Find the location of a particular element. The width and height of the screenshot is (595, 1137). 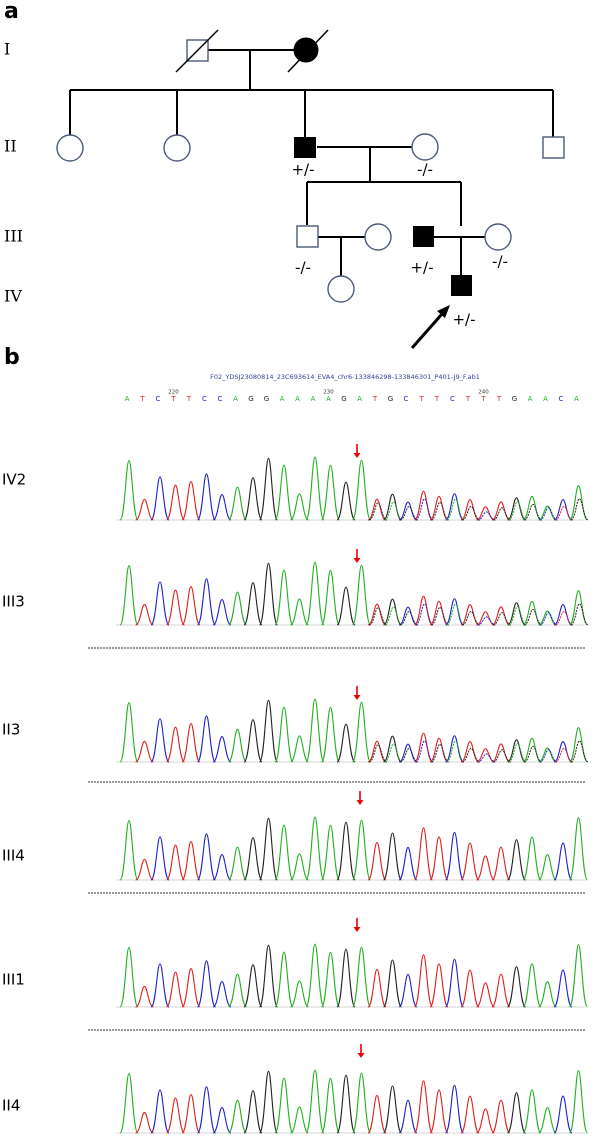

genotype: -/- is located at coordinates (500, 262).